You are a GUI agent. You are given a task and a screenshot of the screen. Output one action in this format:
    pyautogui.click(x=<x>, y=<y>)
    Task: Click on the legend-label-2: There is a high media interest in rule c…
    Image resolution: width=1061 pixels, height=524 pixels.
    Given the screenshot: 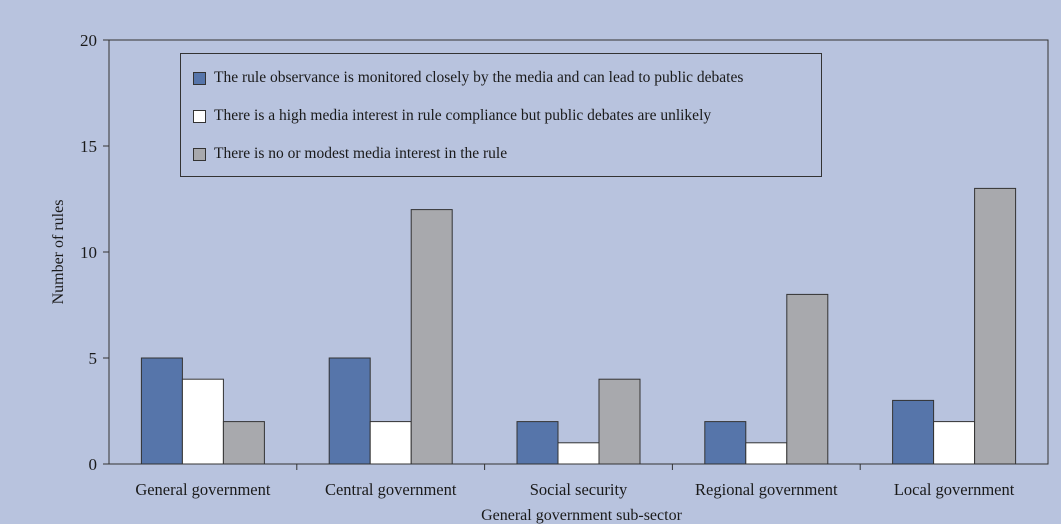 What is the action you would take?
    pyautogui.click(x=463, y=115)
    